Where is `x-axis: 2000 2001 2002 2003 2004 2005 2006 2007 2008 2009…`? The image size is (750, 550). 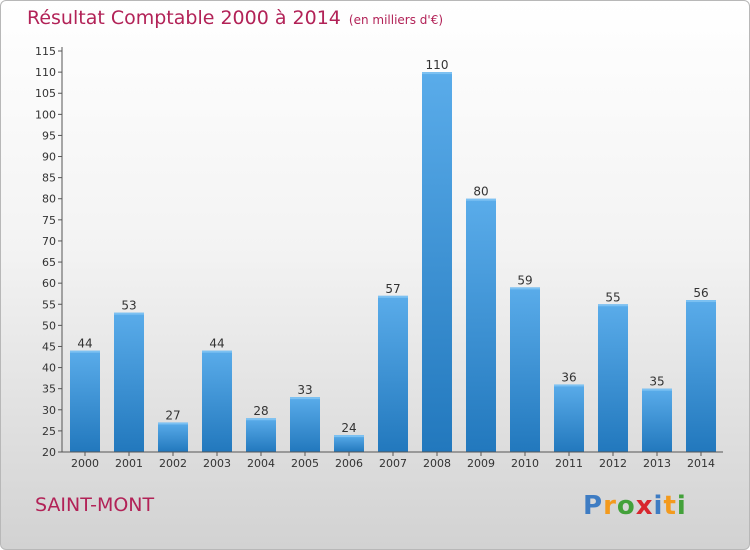 x-axis: 2000 2001 2002 2003 2004 2005 2006 2007 2008 2009… is located at coordinates (392, 460).